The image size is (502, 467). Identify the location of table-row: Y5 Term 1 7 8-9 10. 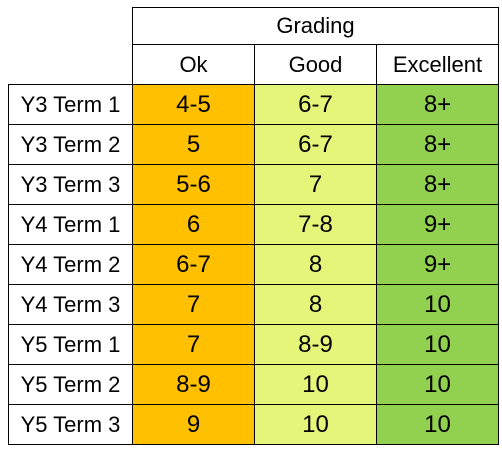
(253, 344).